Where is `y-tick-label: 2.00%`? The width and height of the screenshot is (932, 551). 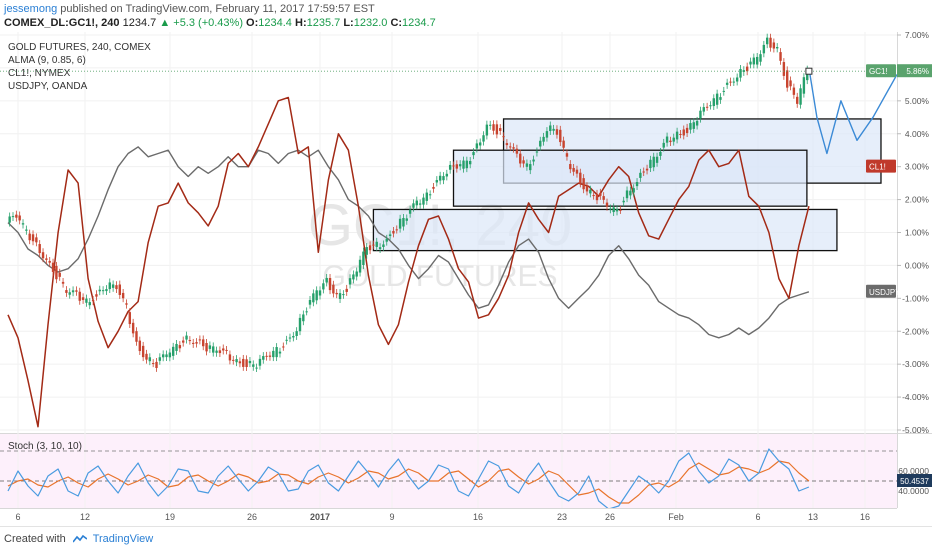
y-tick-label: 2.00% is located at coordinates (917, 200).